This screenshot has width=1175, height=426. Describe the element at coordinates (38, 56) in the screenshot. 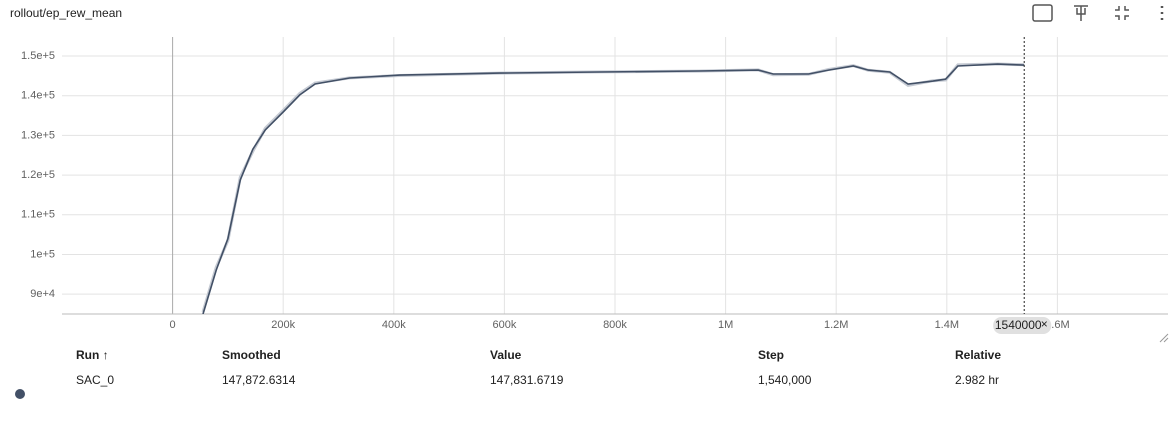

I see `y-tick-label: 1.5e+5` at that location.